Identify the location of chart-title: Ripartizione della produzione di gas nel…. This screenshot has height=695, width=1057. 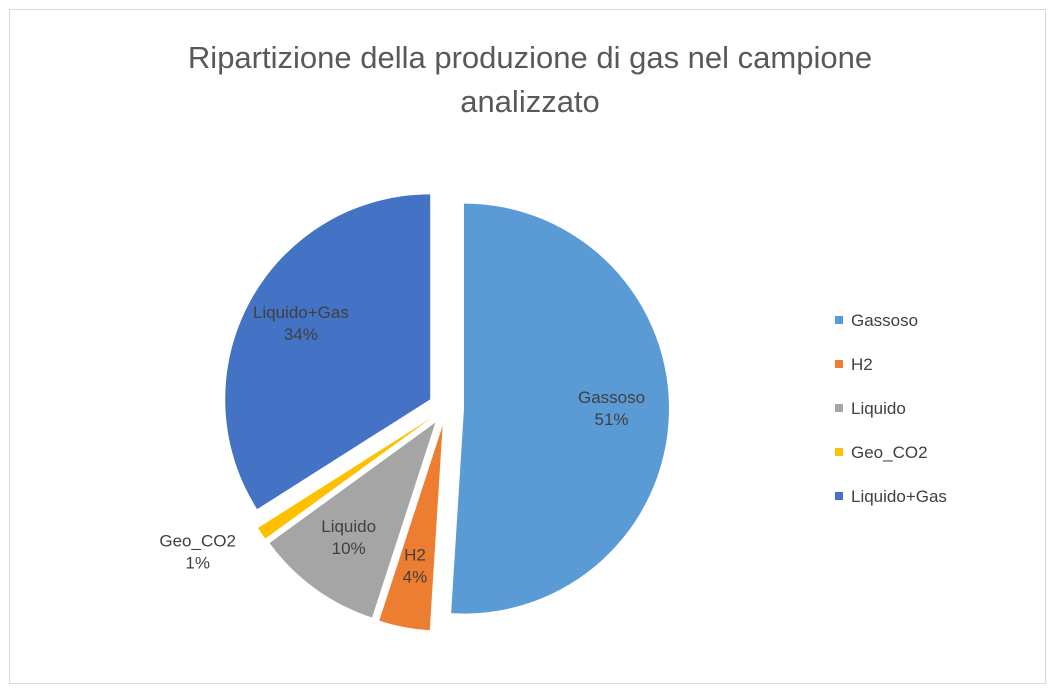
(530, 79).